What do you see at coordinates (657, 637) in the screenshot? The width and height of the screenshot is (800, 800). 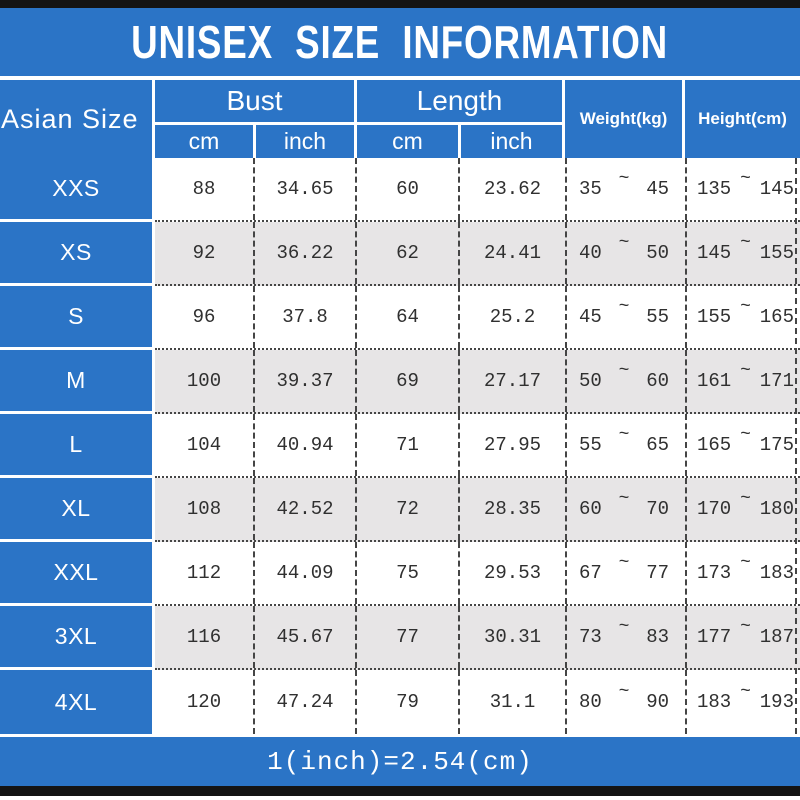 I see `weight-max: 83` at bounding box center [657, 637].